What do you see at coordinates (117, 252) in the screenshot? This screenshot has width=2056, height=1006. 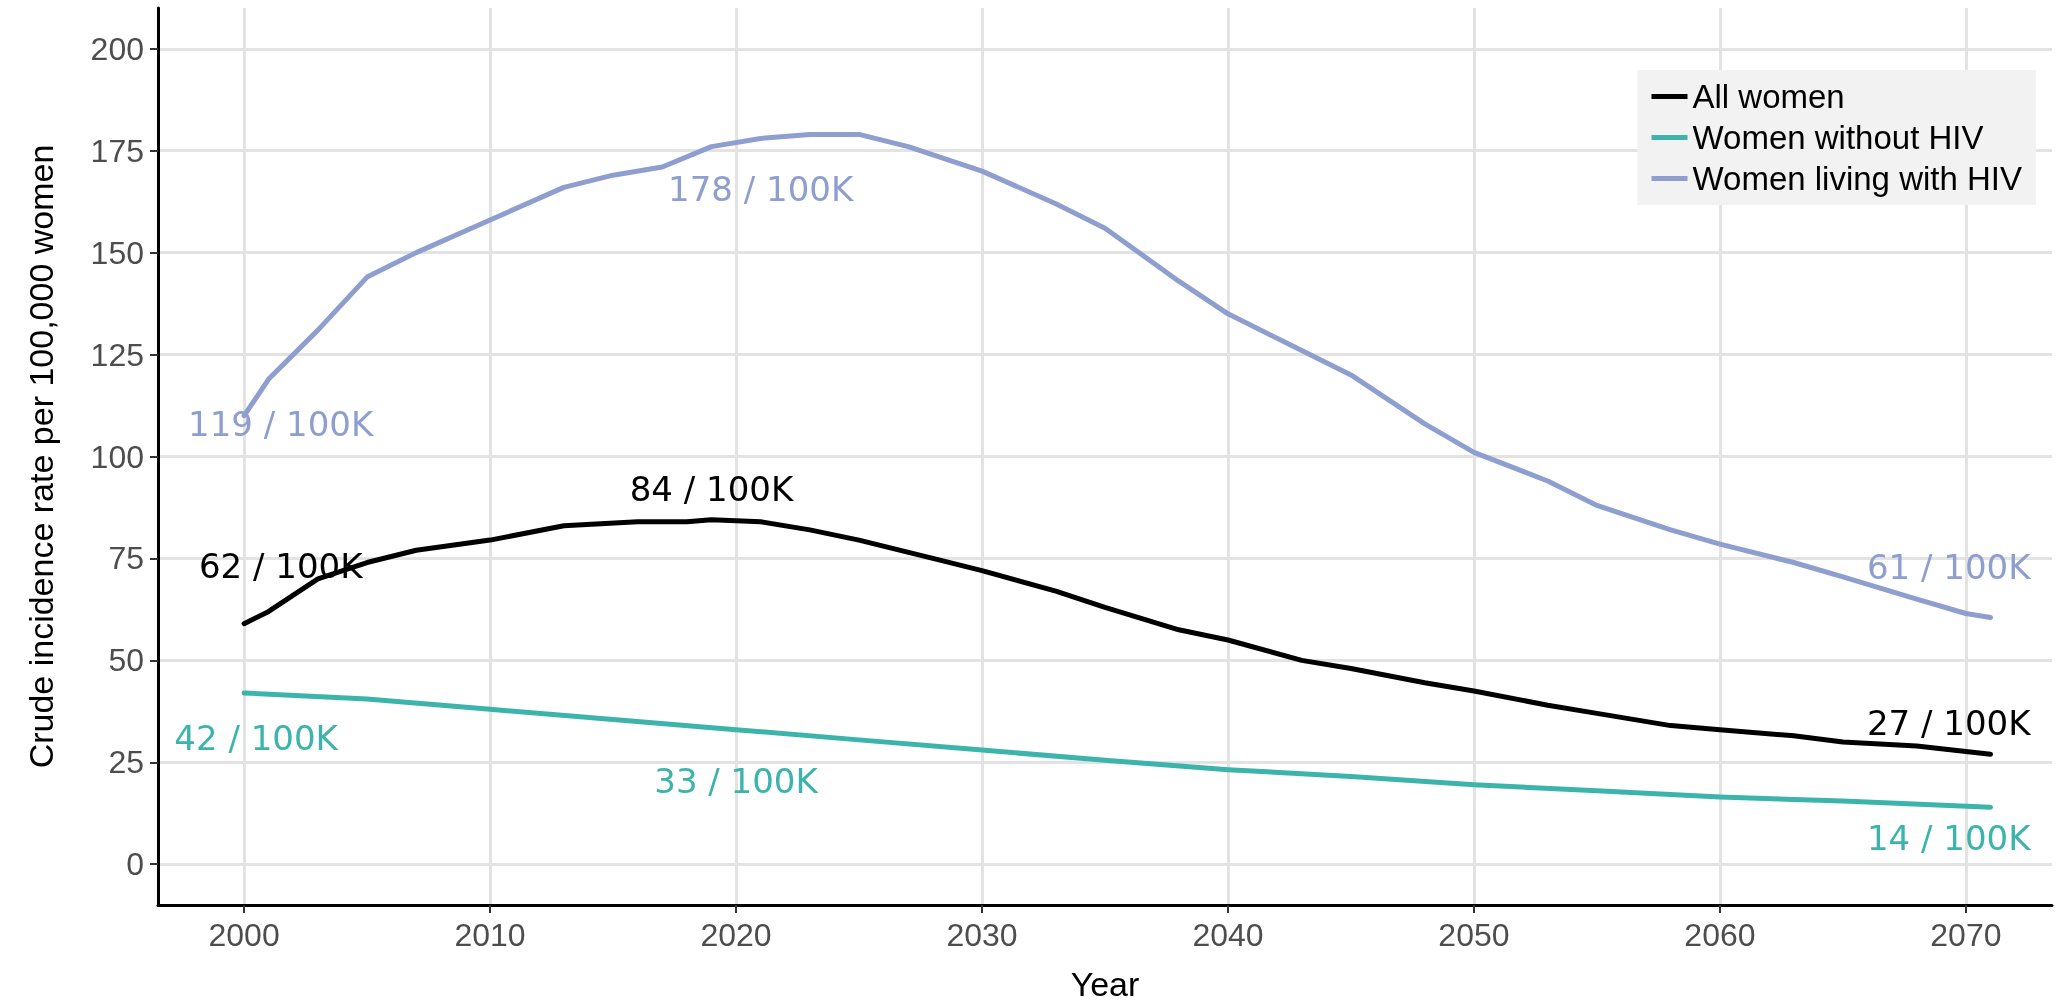 I see `y-tick-label: 150` at bounding box center [117, 252].